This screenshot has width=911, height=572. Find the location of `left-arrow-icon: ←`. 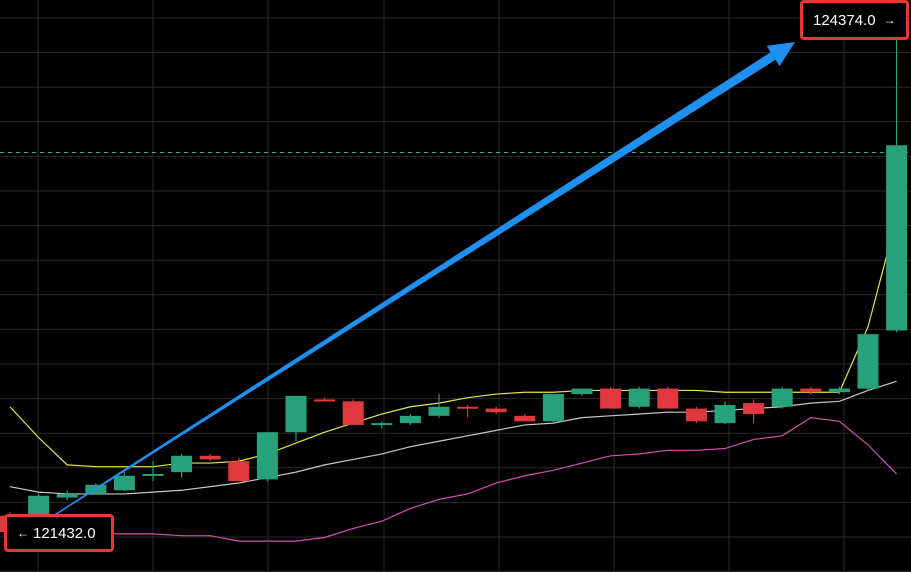

left-arrow-icon: ← is located at coordinates (23, 533).